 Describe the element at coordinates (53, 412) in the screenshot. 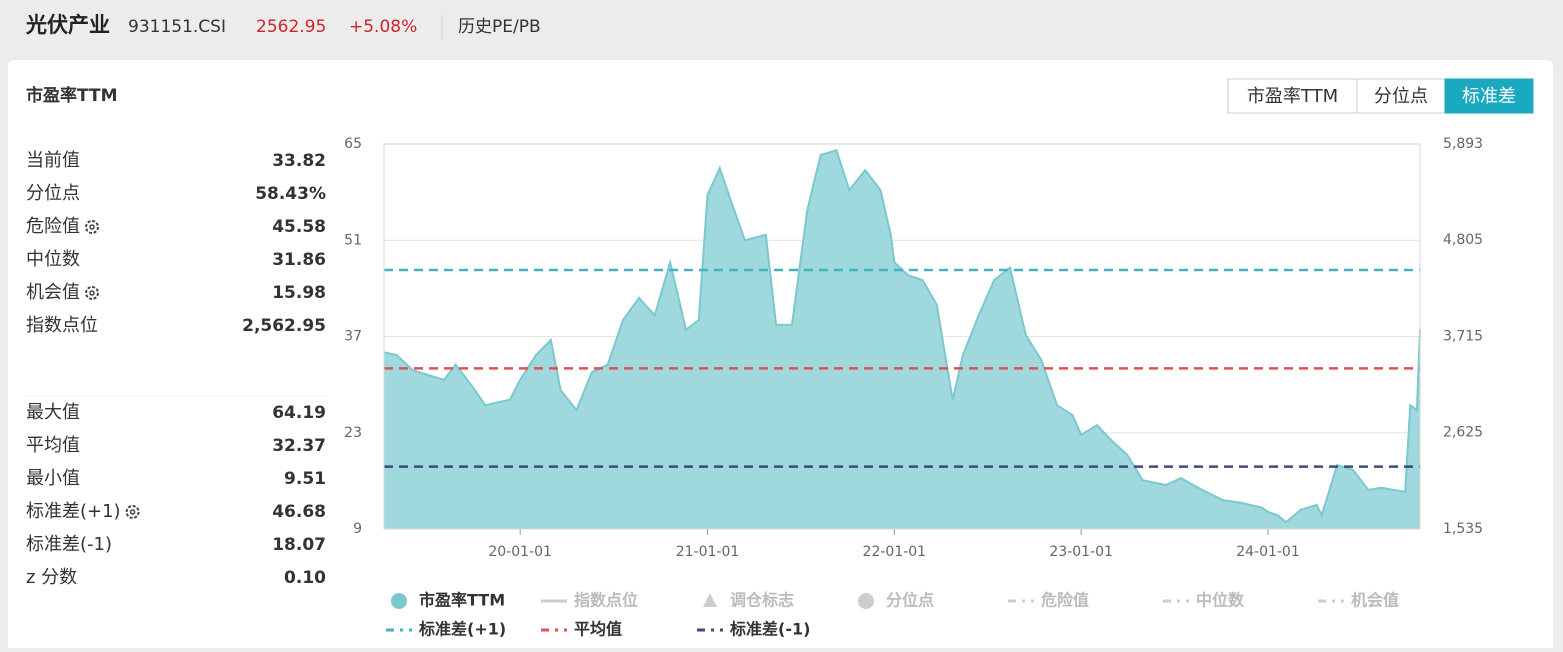

I see `stat-label: 最大值` at that location.